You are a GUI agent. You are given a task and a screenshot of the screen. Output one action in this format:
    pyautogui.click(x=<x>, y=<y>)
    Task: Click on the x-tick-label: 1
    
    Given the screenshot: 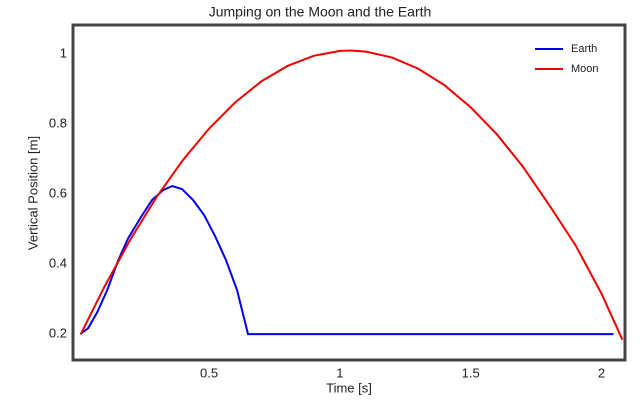 What is the action you would take?
    pyautogui.click(x=339, y=372)
    